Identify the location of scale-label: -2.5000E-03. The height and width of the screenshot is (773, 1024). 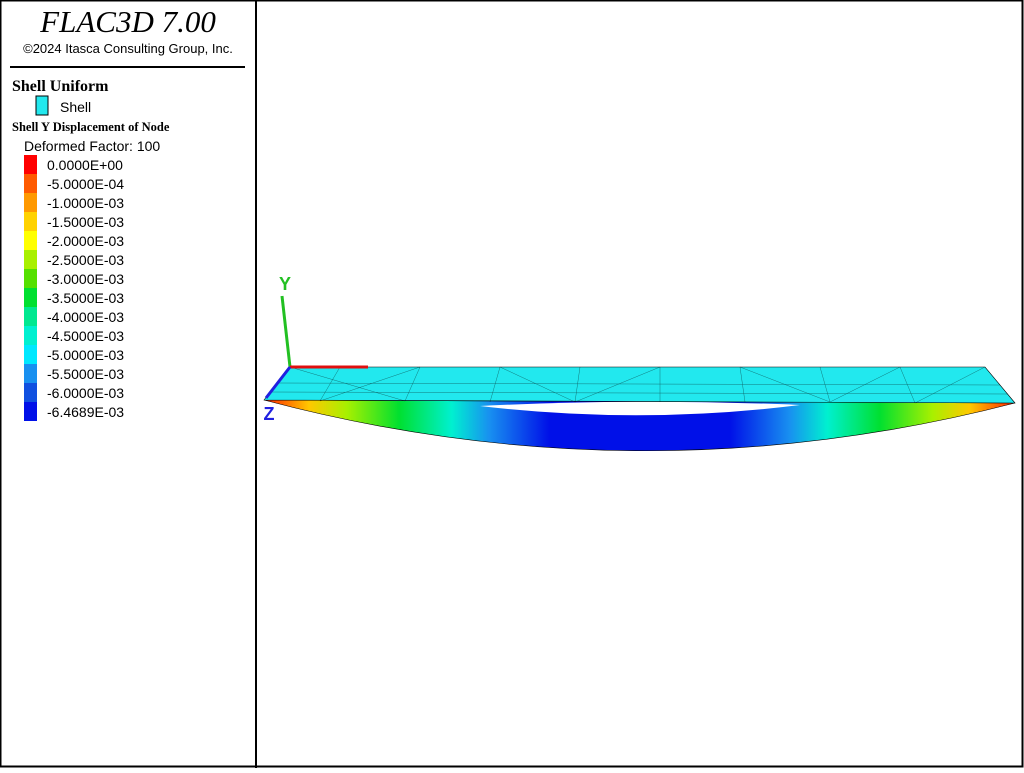
(85, 260).